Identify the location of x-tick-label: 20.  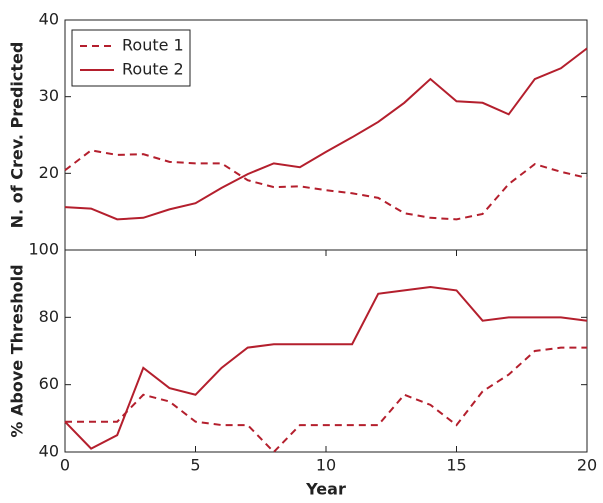
(587, 465).